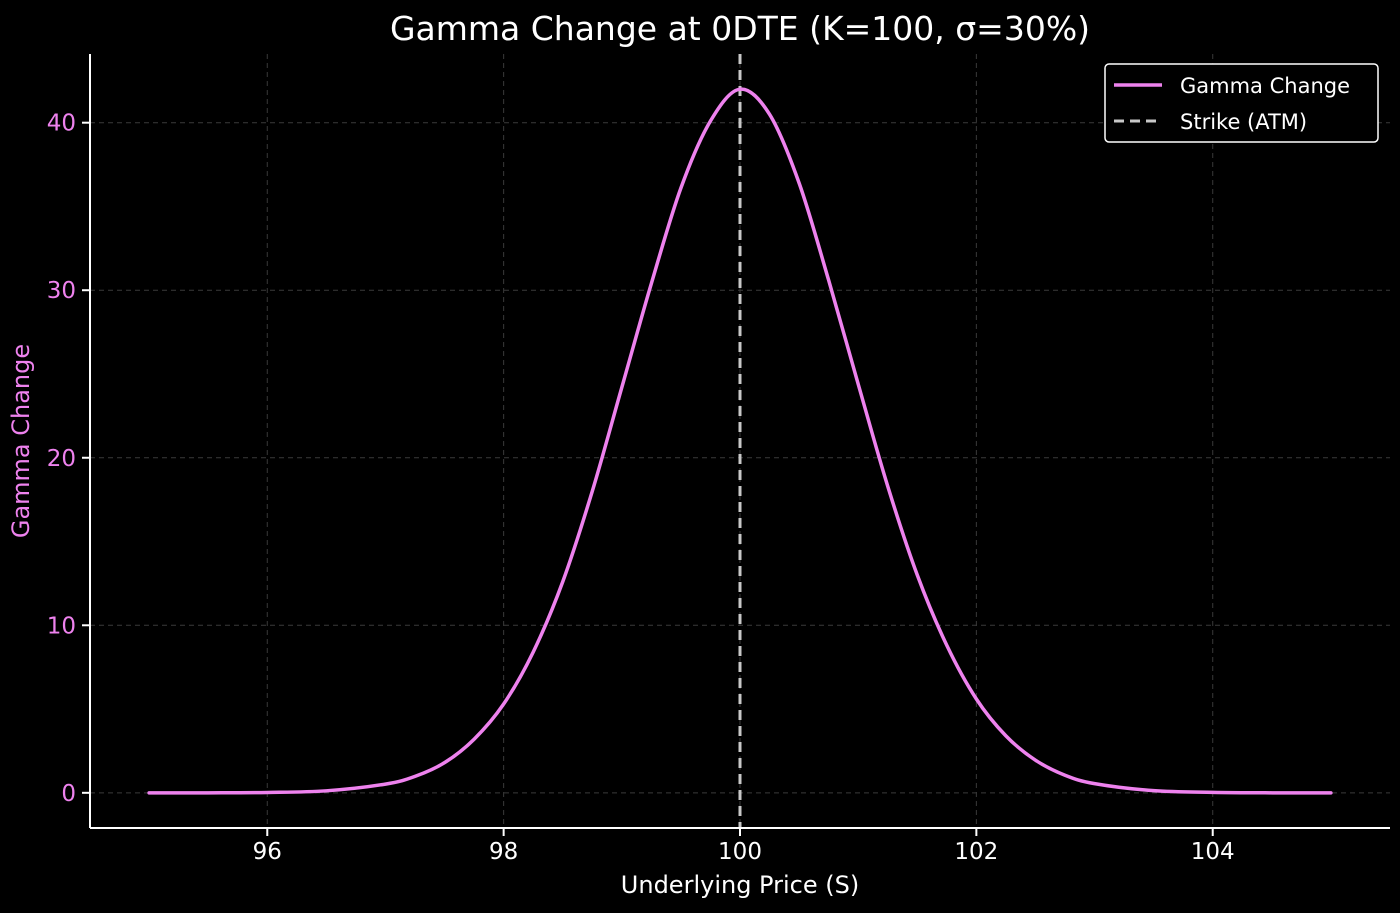  I want to click on y-axis-label: Gamma Change, so click(21, 441).